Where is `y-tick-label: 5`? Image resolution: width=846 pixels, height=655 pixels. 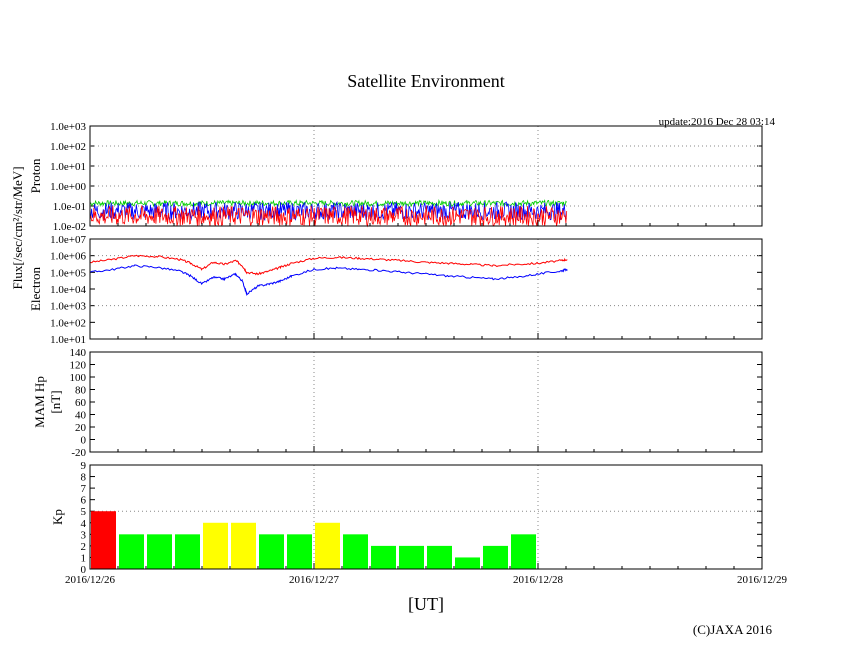
y-tick-label: 5 is located at coordinates (84, 512).